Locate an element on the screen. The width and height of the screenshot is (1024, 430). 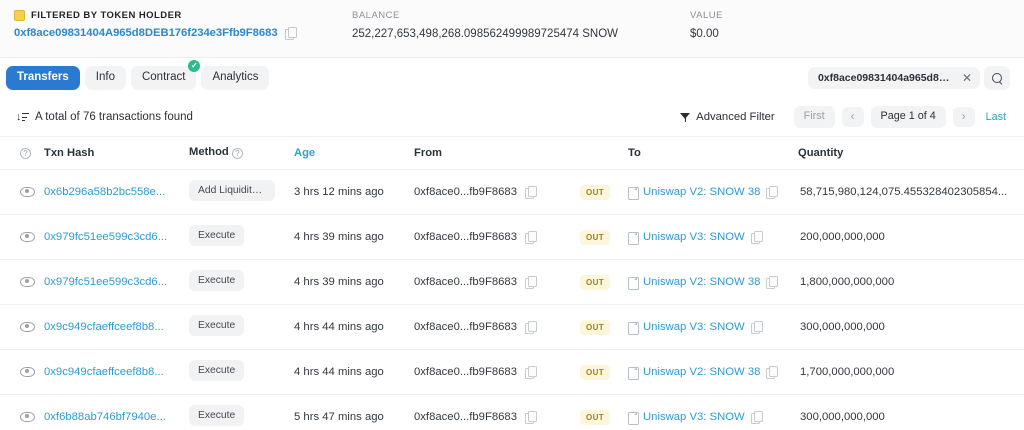
method-badge: Execute is located at coordinates (217, 370).